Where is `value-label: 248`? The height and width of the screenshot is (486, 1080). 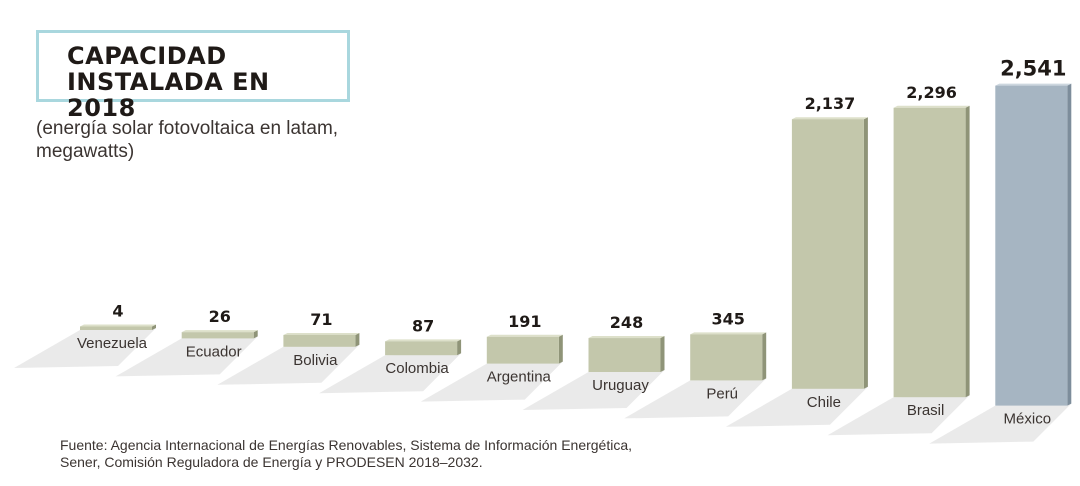
value-label: 248 is located at coordinates (626, 322).